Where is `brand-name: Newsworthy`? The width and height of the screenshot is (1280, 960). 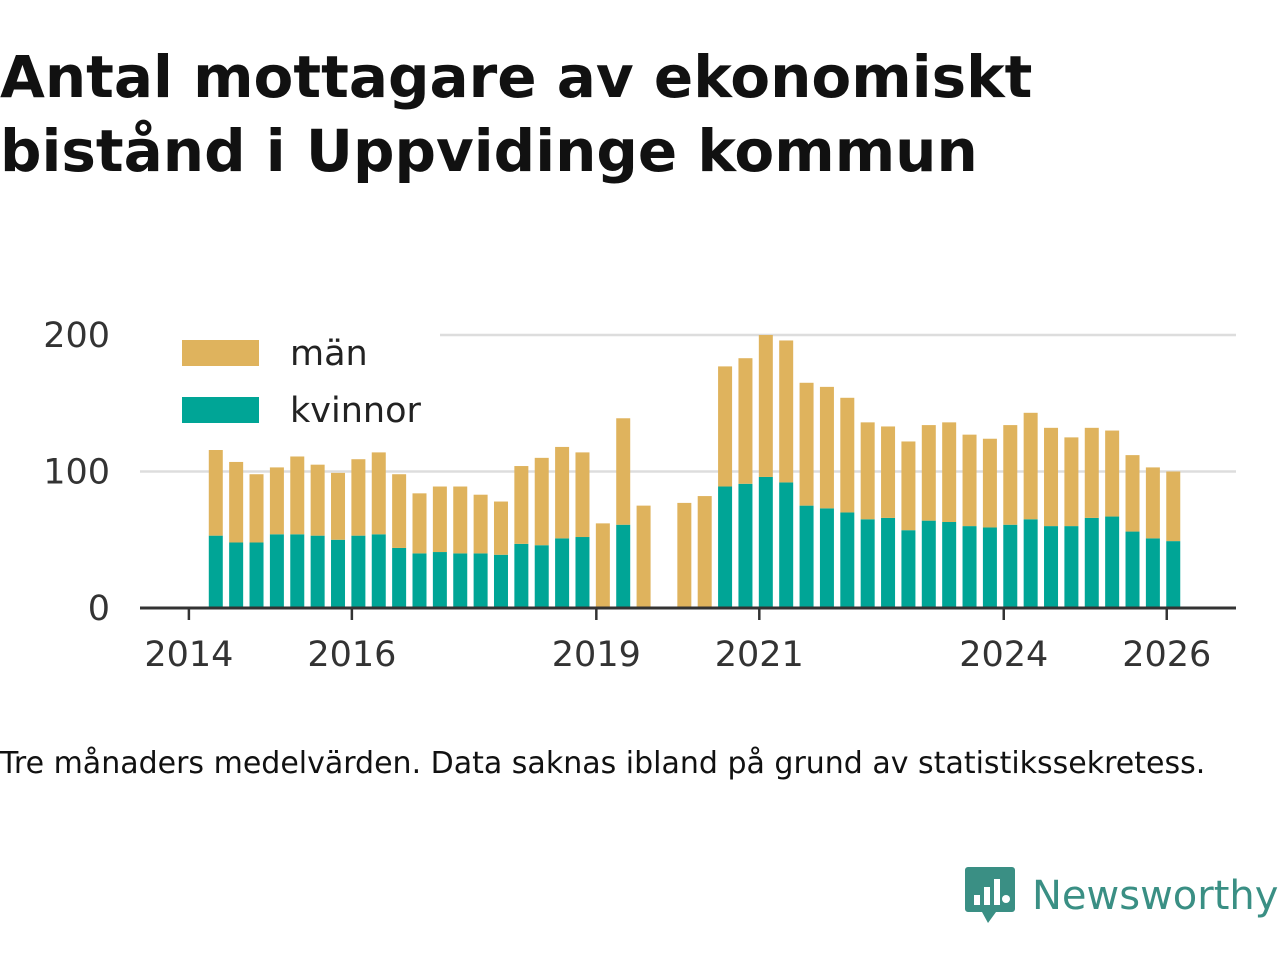
brand-name: Newsworthy is located at coordinates (1155, 896).